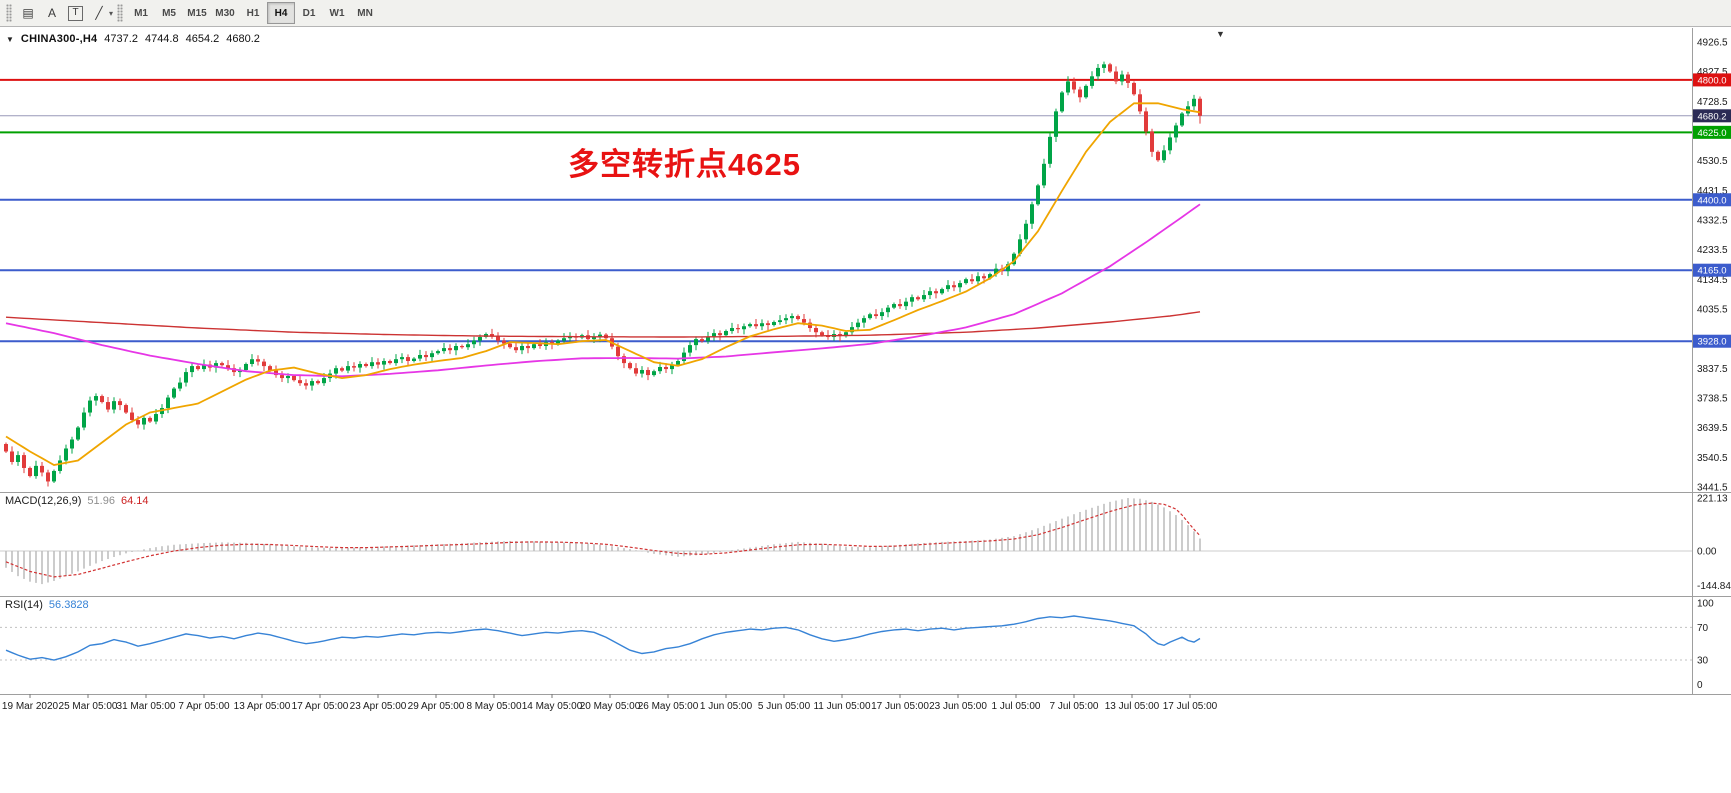  What do you see at coordinates (436, 706) in the screenshot?
I see `x-axis-label: 29 Apr 05:00` at bounding box center [436, 706].